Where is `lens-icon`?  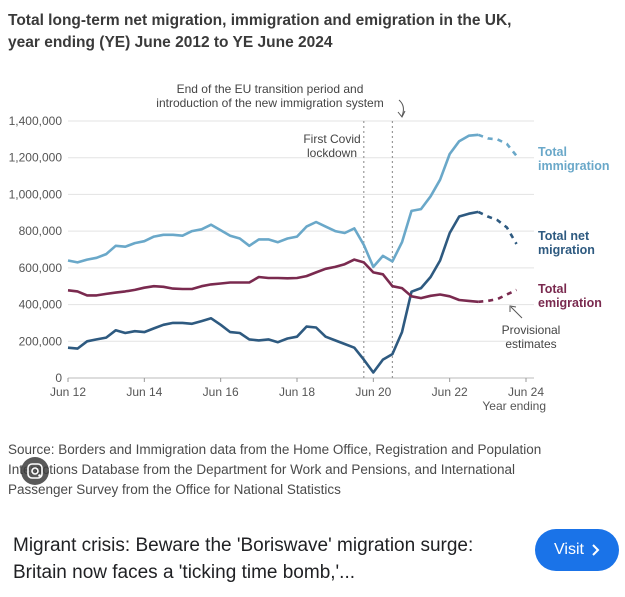
lens-icon is located at coordinates (35, 471).